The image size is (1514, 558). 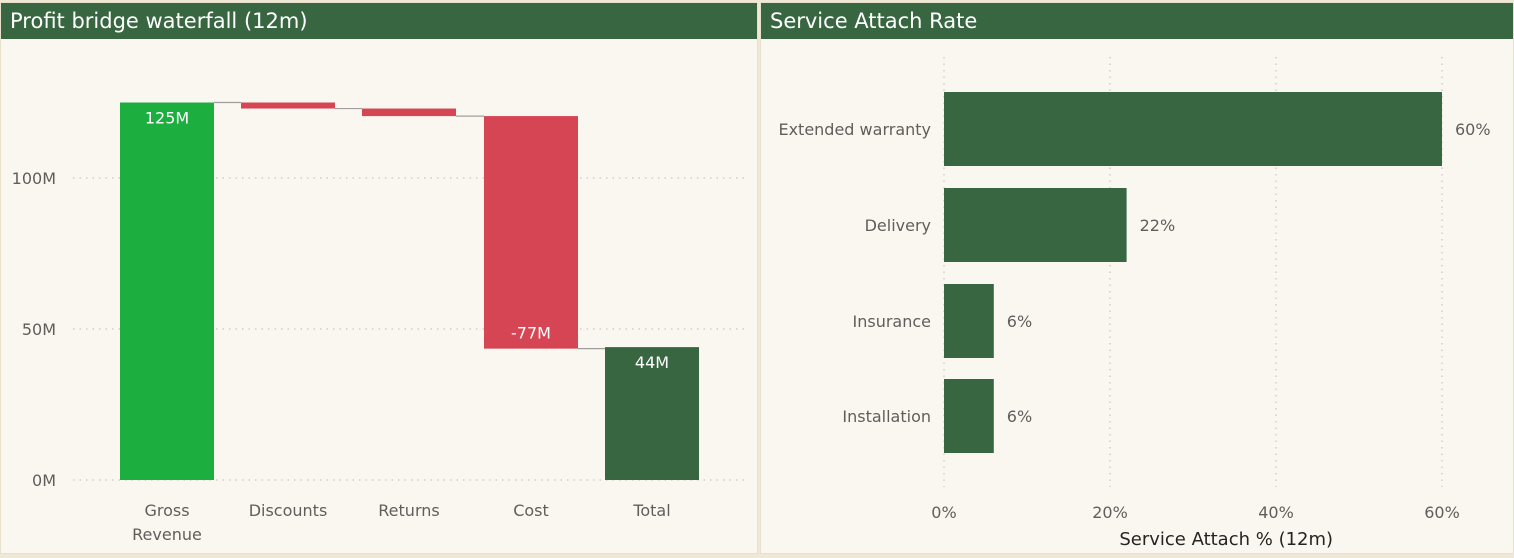 I want to click on y-category-label: Extended warranty, so click(x=854, y=129).